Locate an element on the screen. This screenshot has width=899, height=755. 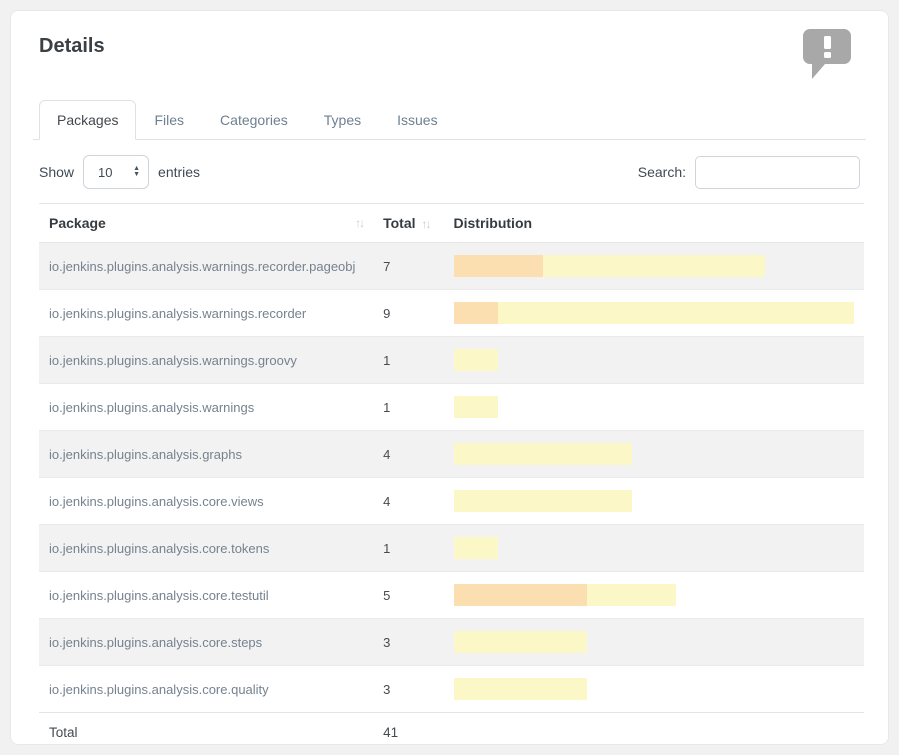
package-name-link: io.jenkins.plugins.analysis.core.steps is located at coordinates (206, 642).